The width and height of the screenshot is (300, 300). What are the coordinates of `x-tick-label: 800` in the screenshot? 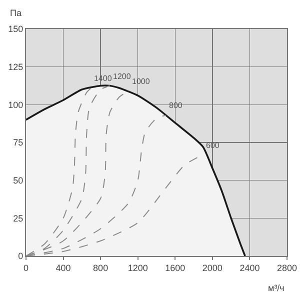 It's located at (100, 267).